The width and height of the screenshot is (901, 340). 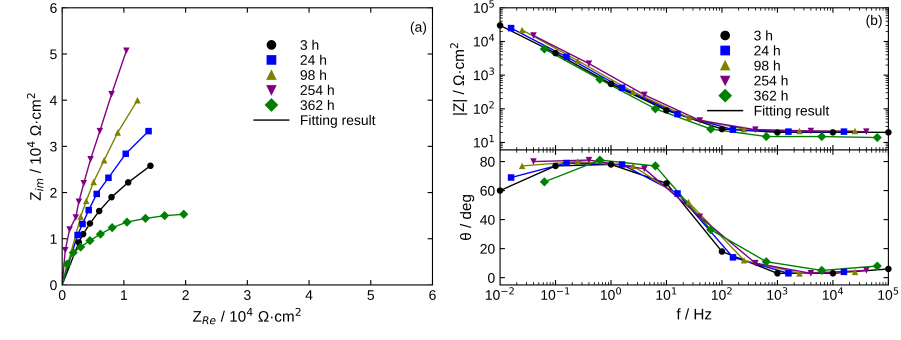 I want to click on y-axis-title: θ / deg, so click(x=467, y=217).